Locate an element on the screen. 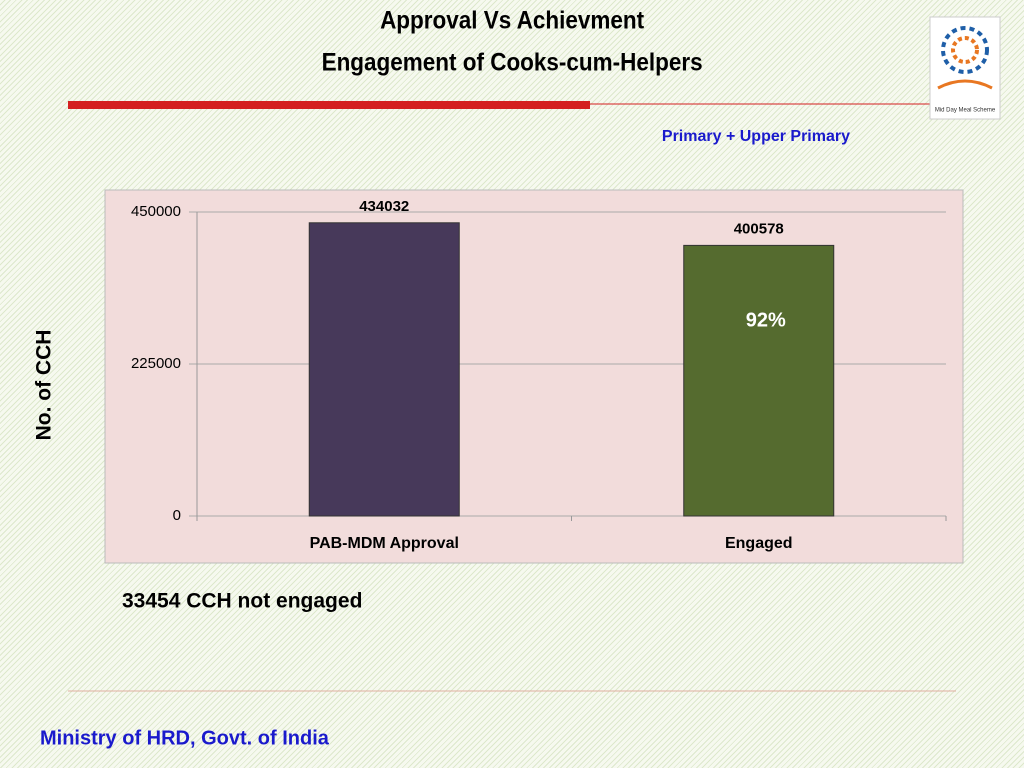 This screenshot has height=768, width=1024. chart-subtitle: Primary + Upper Primary is located at coordinates (756, 136).